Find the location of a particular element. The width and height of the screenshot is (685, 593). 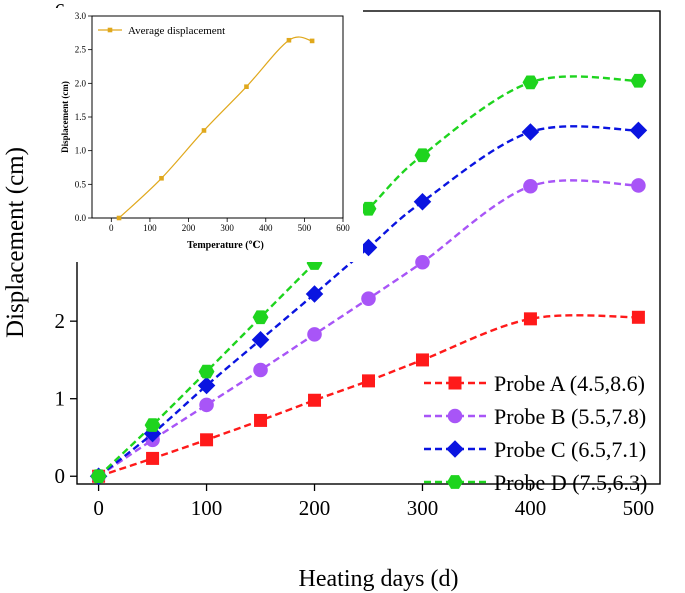

inset-y-axis-label: Displacement (cm) is located at coordinates (65, 117).